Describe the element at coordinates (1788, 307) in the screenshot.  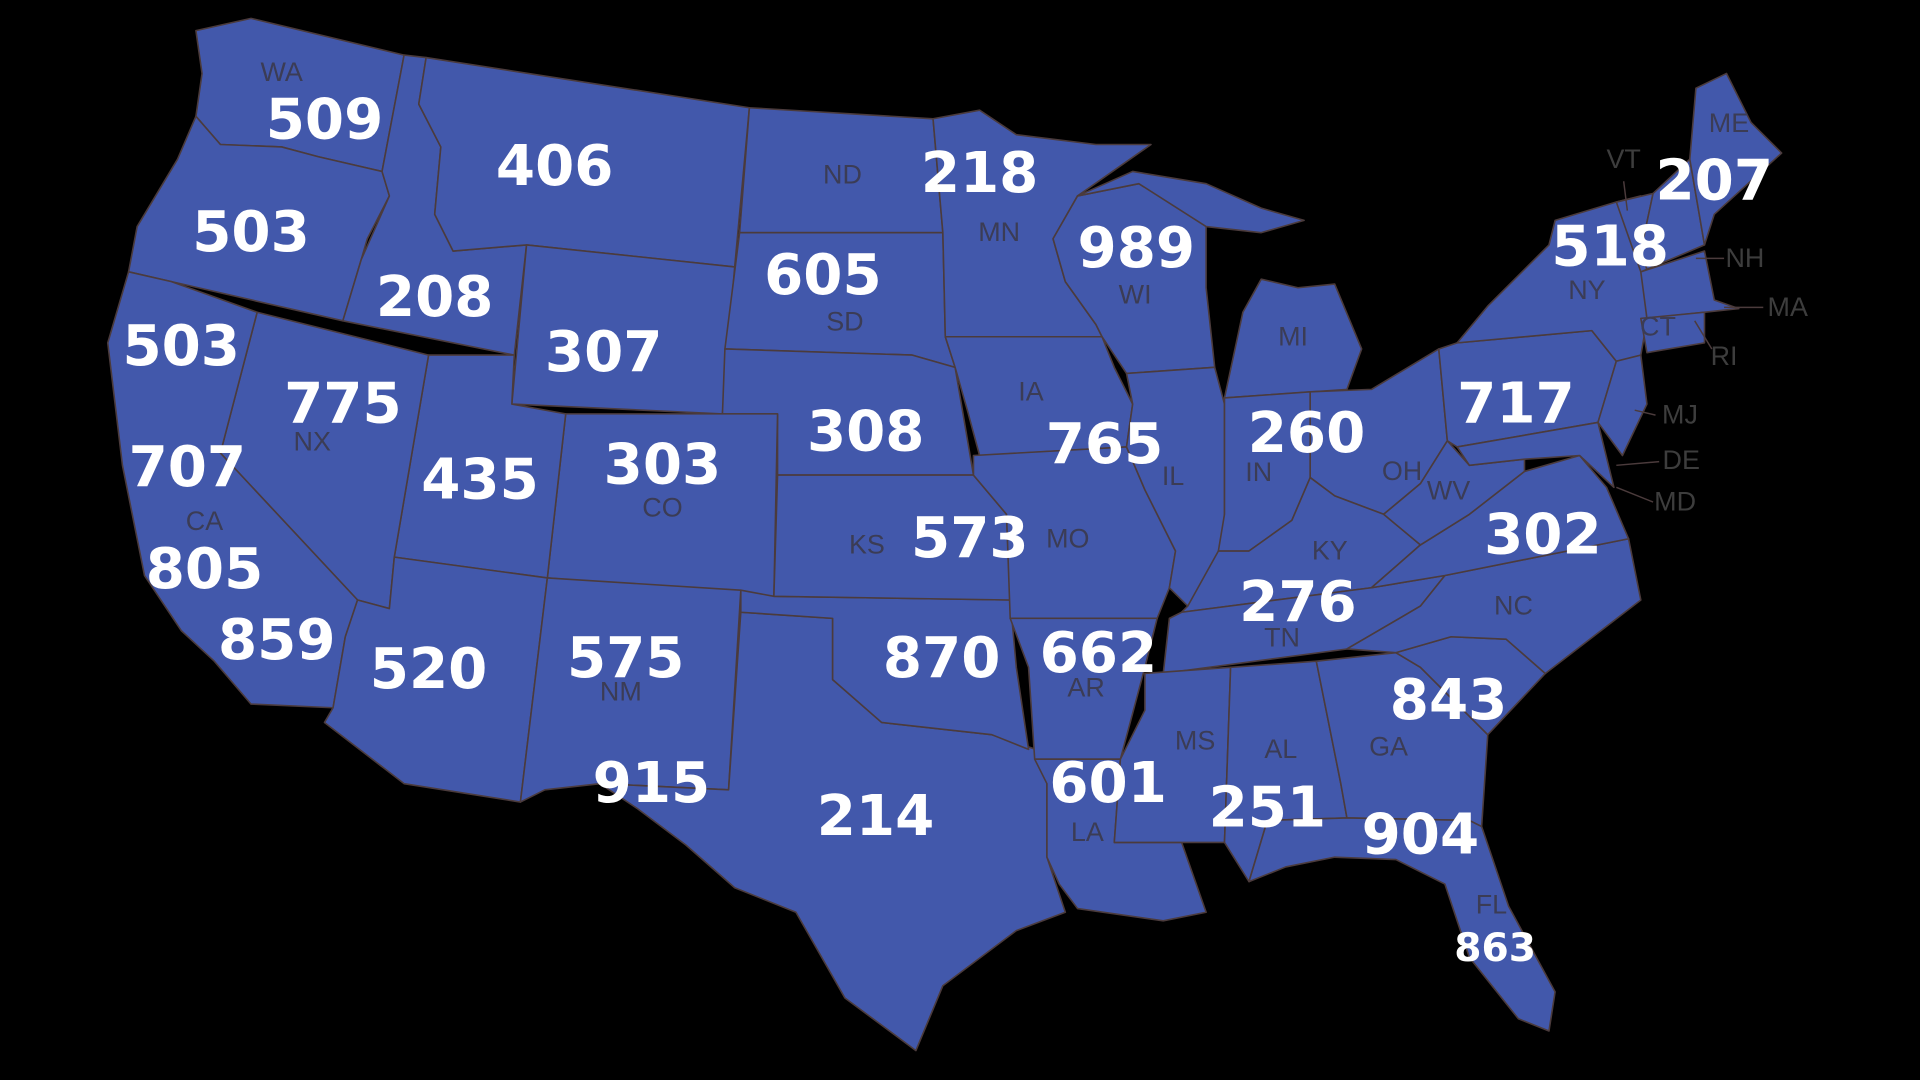
I see `state-abbreviation: MA` at that location.